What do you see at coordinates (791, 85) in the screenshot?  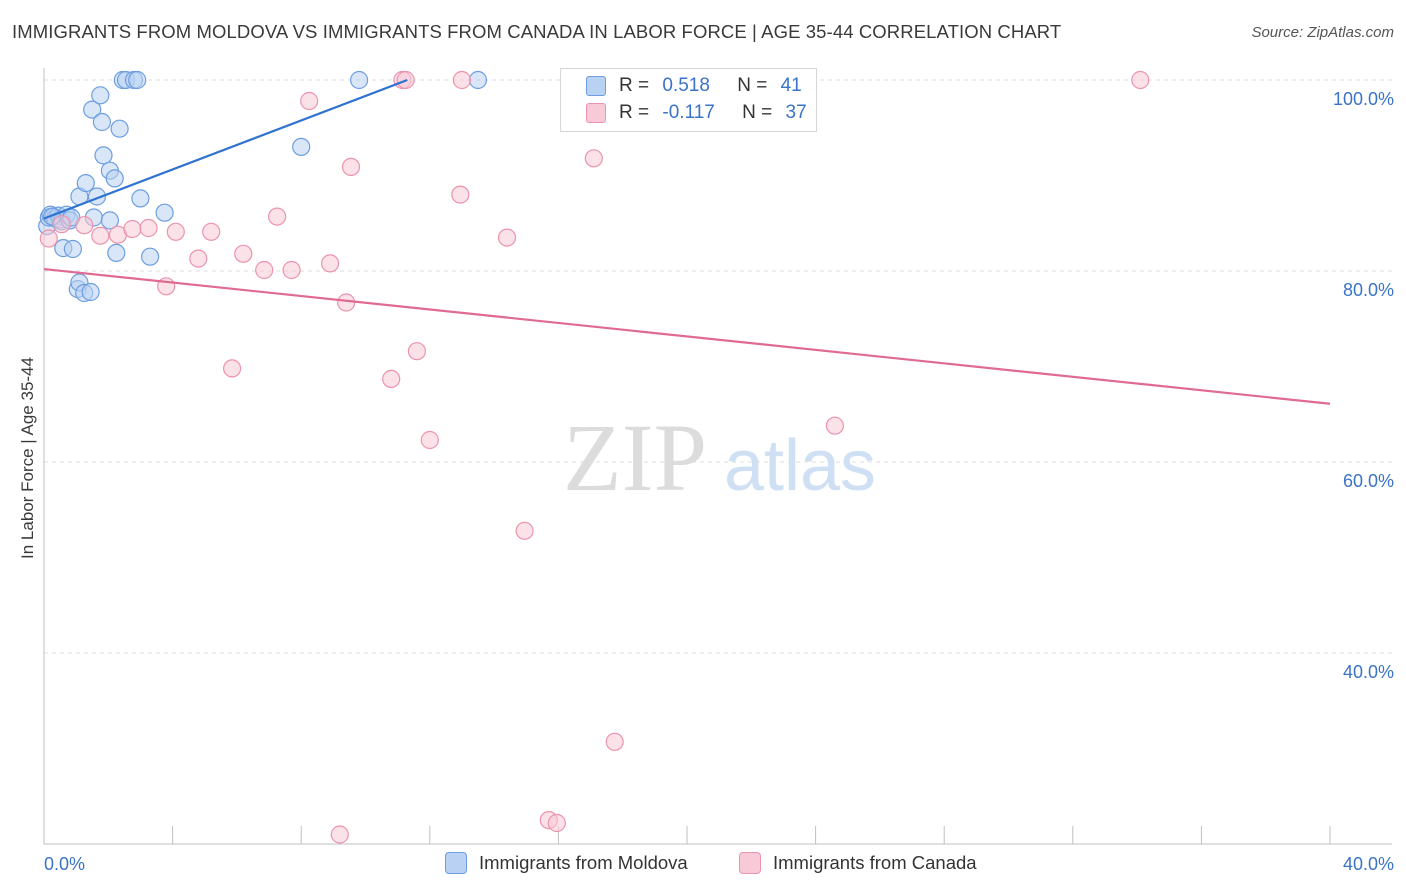 I see `n-value-moldova: 41` at bounding box center [791, 85].